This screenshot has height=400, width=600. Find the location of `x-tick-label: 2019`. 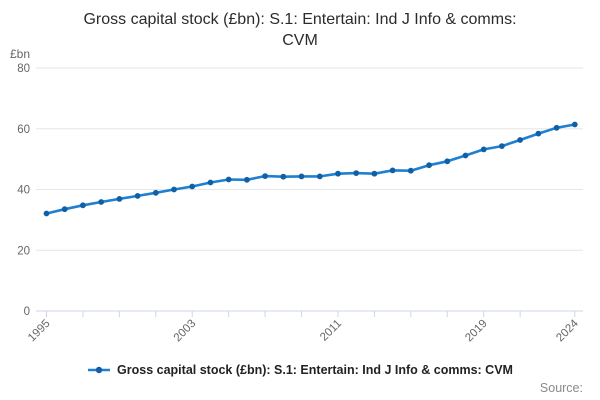

x-tick-label: 2019 is located at coordinates (476, 331).